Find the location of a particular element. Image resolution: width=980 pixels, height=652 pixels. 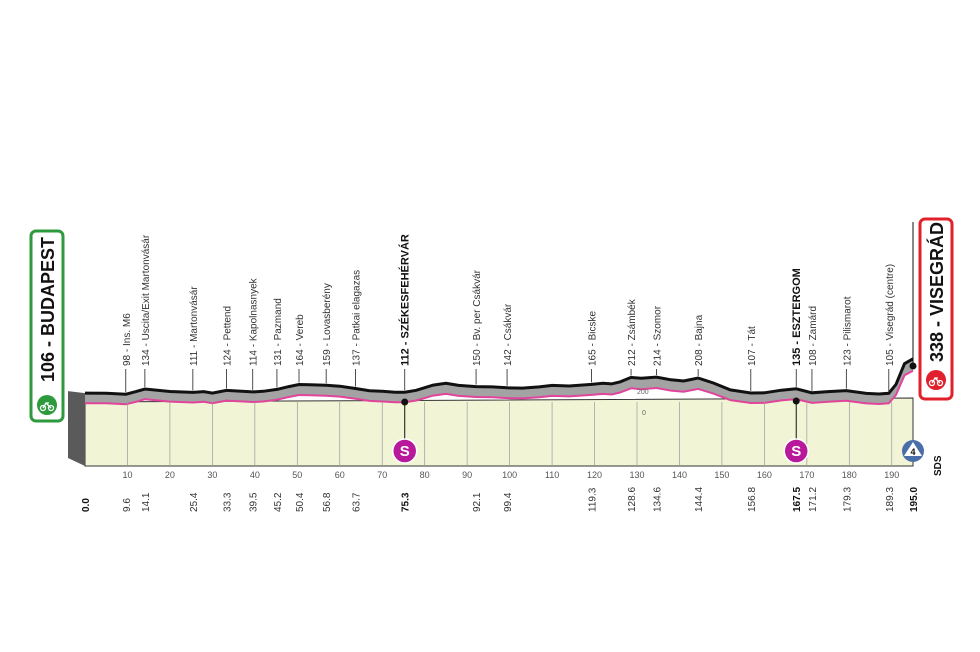

x-tick-160: 160 is located at coordinates (764, 475).